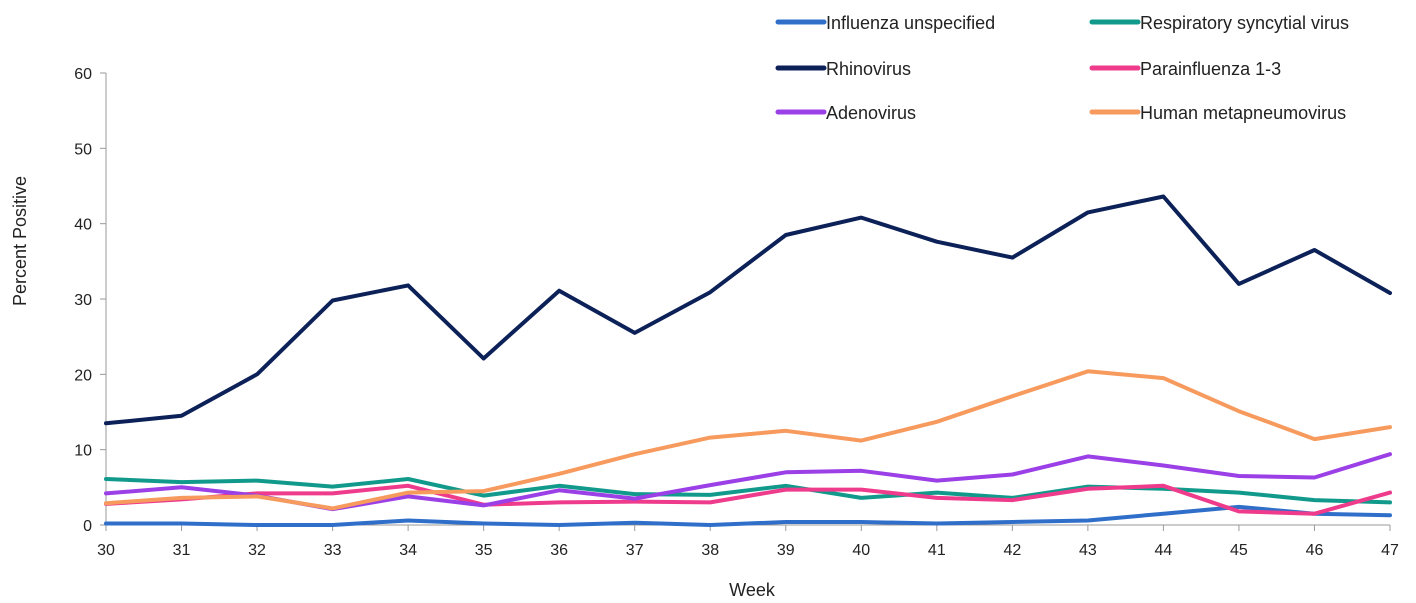 The height and width of the screenshot is (603, 1416). Describe the element at coordinates (1390, 550) in the screenshot. I see `x-tick-label: 47` at that location.